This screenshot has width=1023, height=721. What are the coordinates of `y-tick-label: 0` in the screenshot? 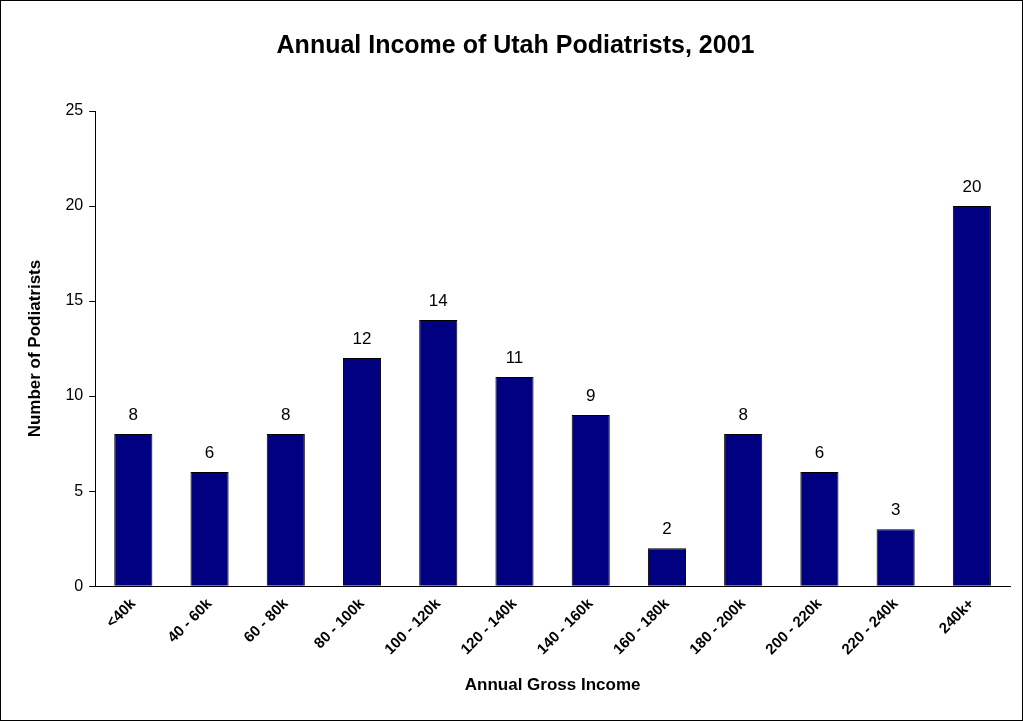 It's located at (79, 585).